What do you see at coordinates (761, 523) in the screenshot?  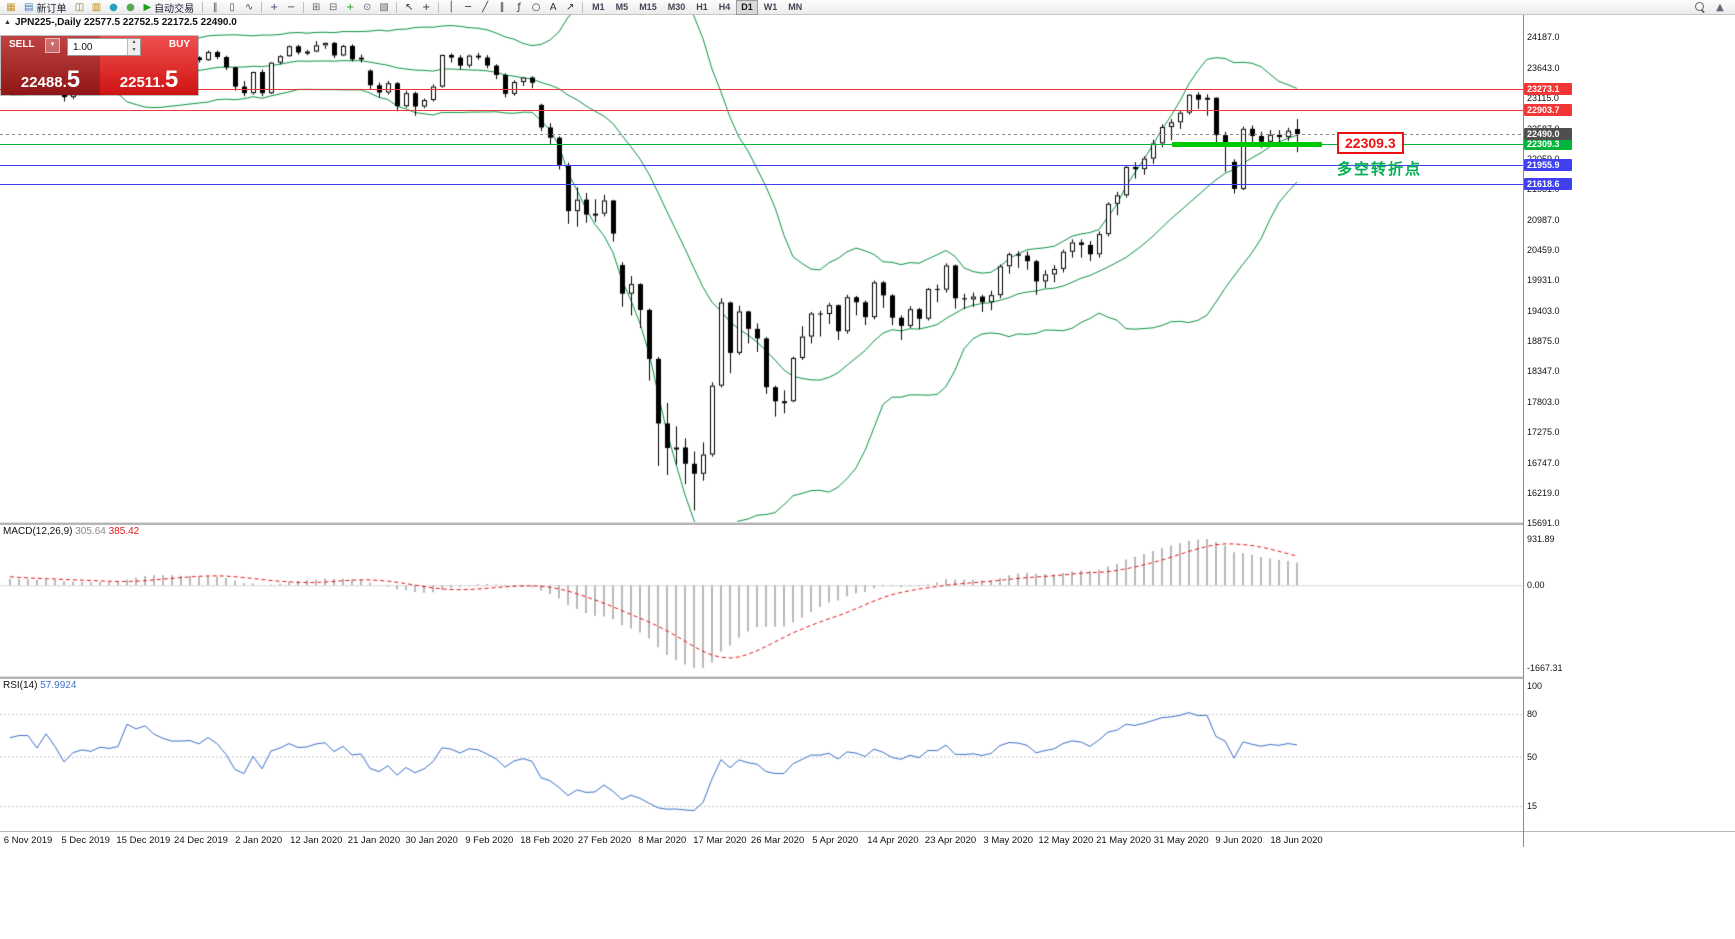 I see `panel-separator-macd` at bounding box center [761, 523].